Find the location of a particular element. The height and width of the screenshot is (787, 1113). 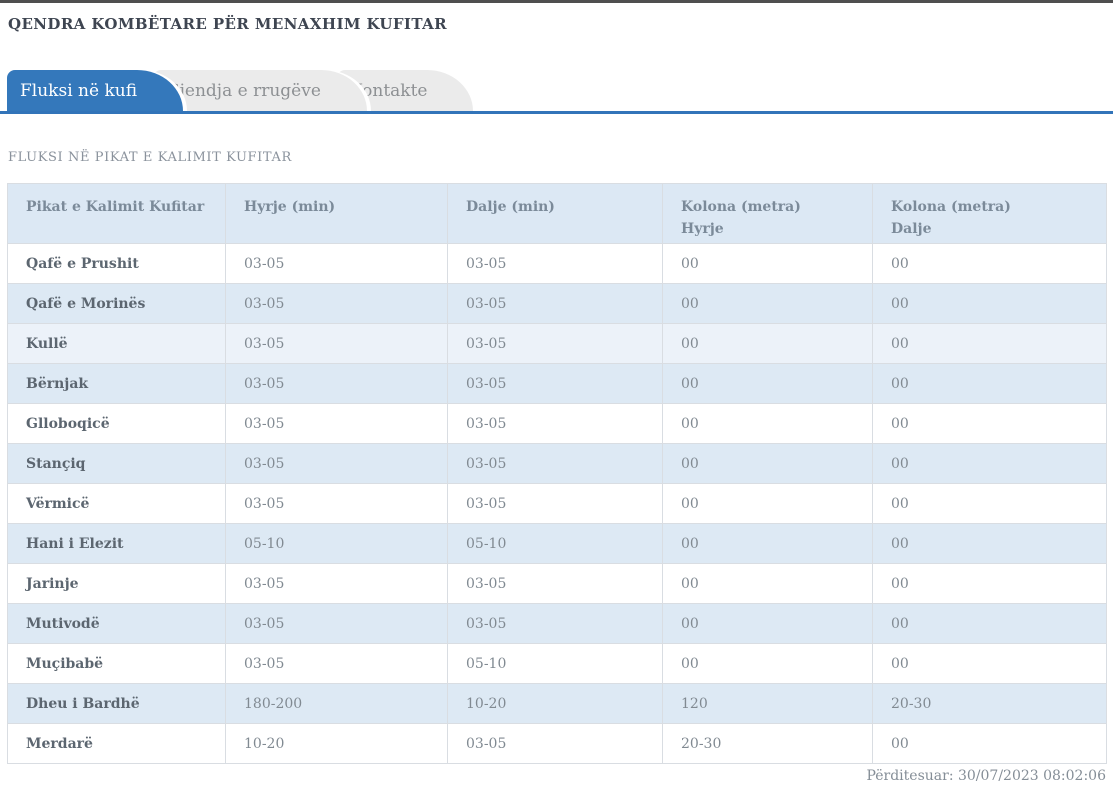

crossing-point-name: Muçibabë is located at coordinates (116, 663).